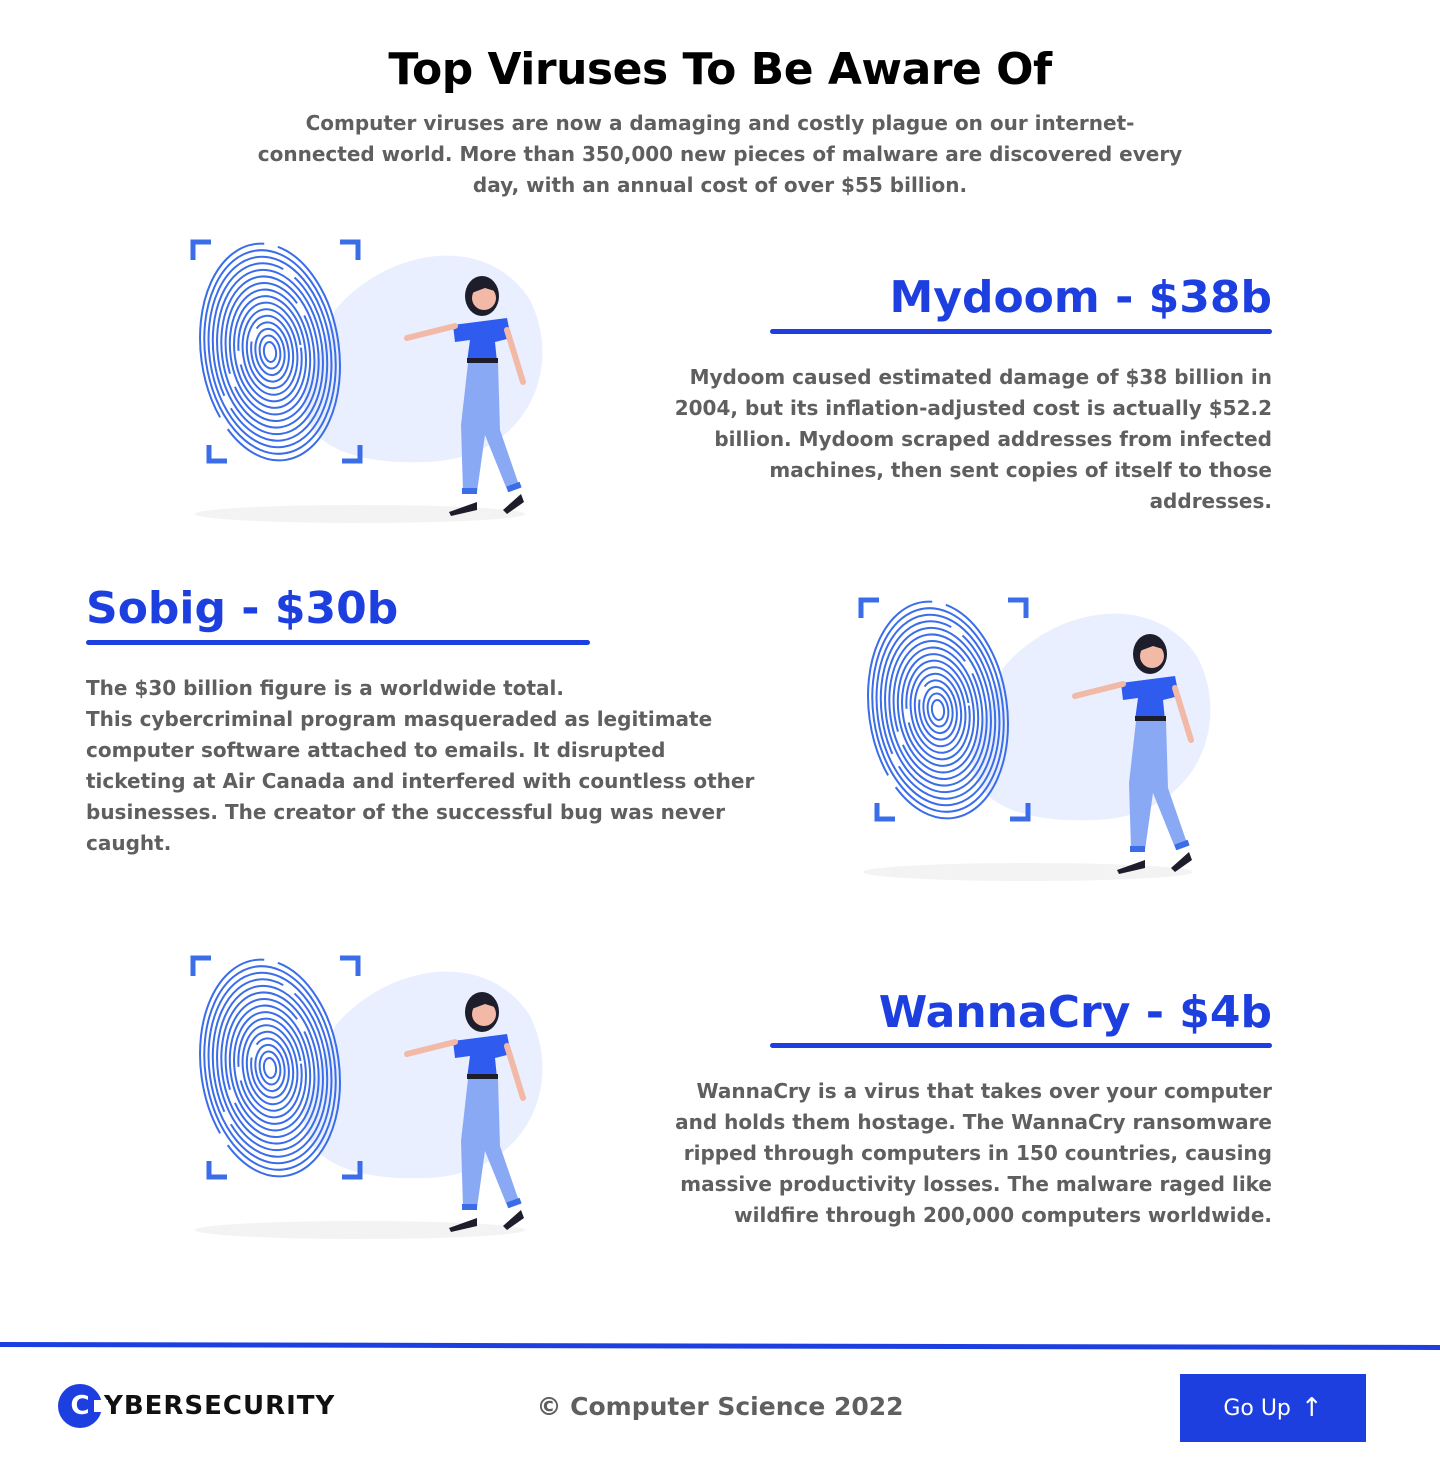  I want to click on logo-wordmark: YBERSECURITY, so click(220, 1406).